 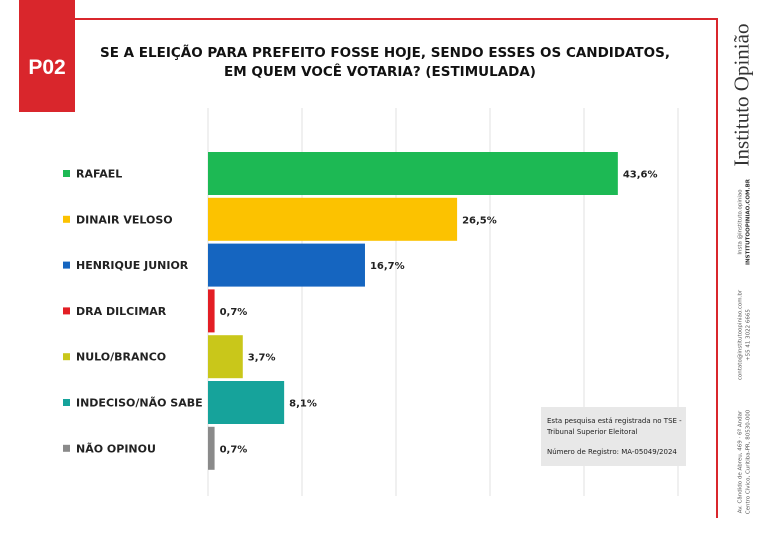 What do you see at coordinates (740, 222) in the screenshot?
I see `brand-handle-label: Insta @instituto.opiniao` at bounding box center [740, 222].